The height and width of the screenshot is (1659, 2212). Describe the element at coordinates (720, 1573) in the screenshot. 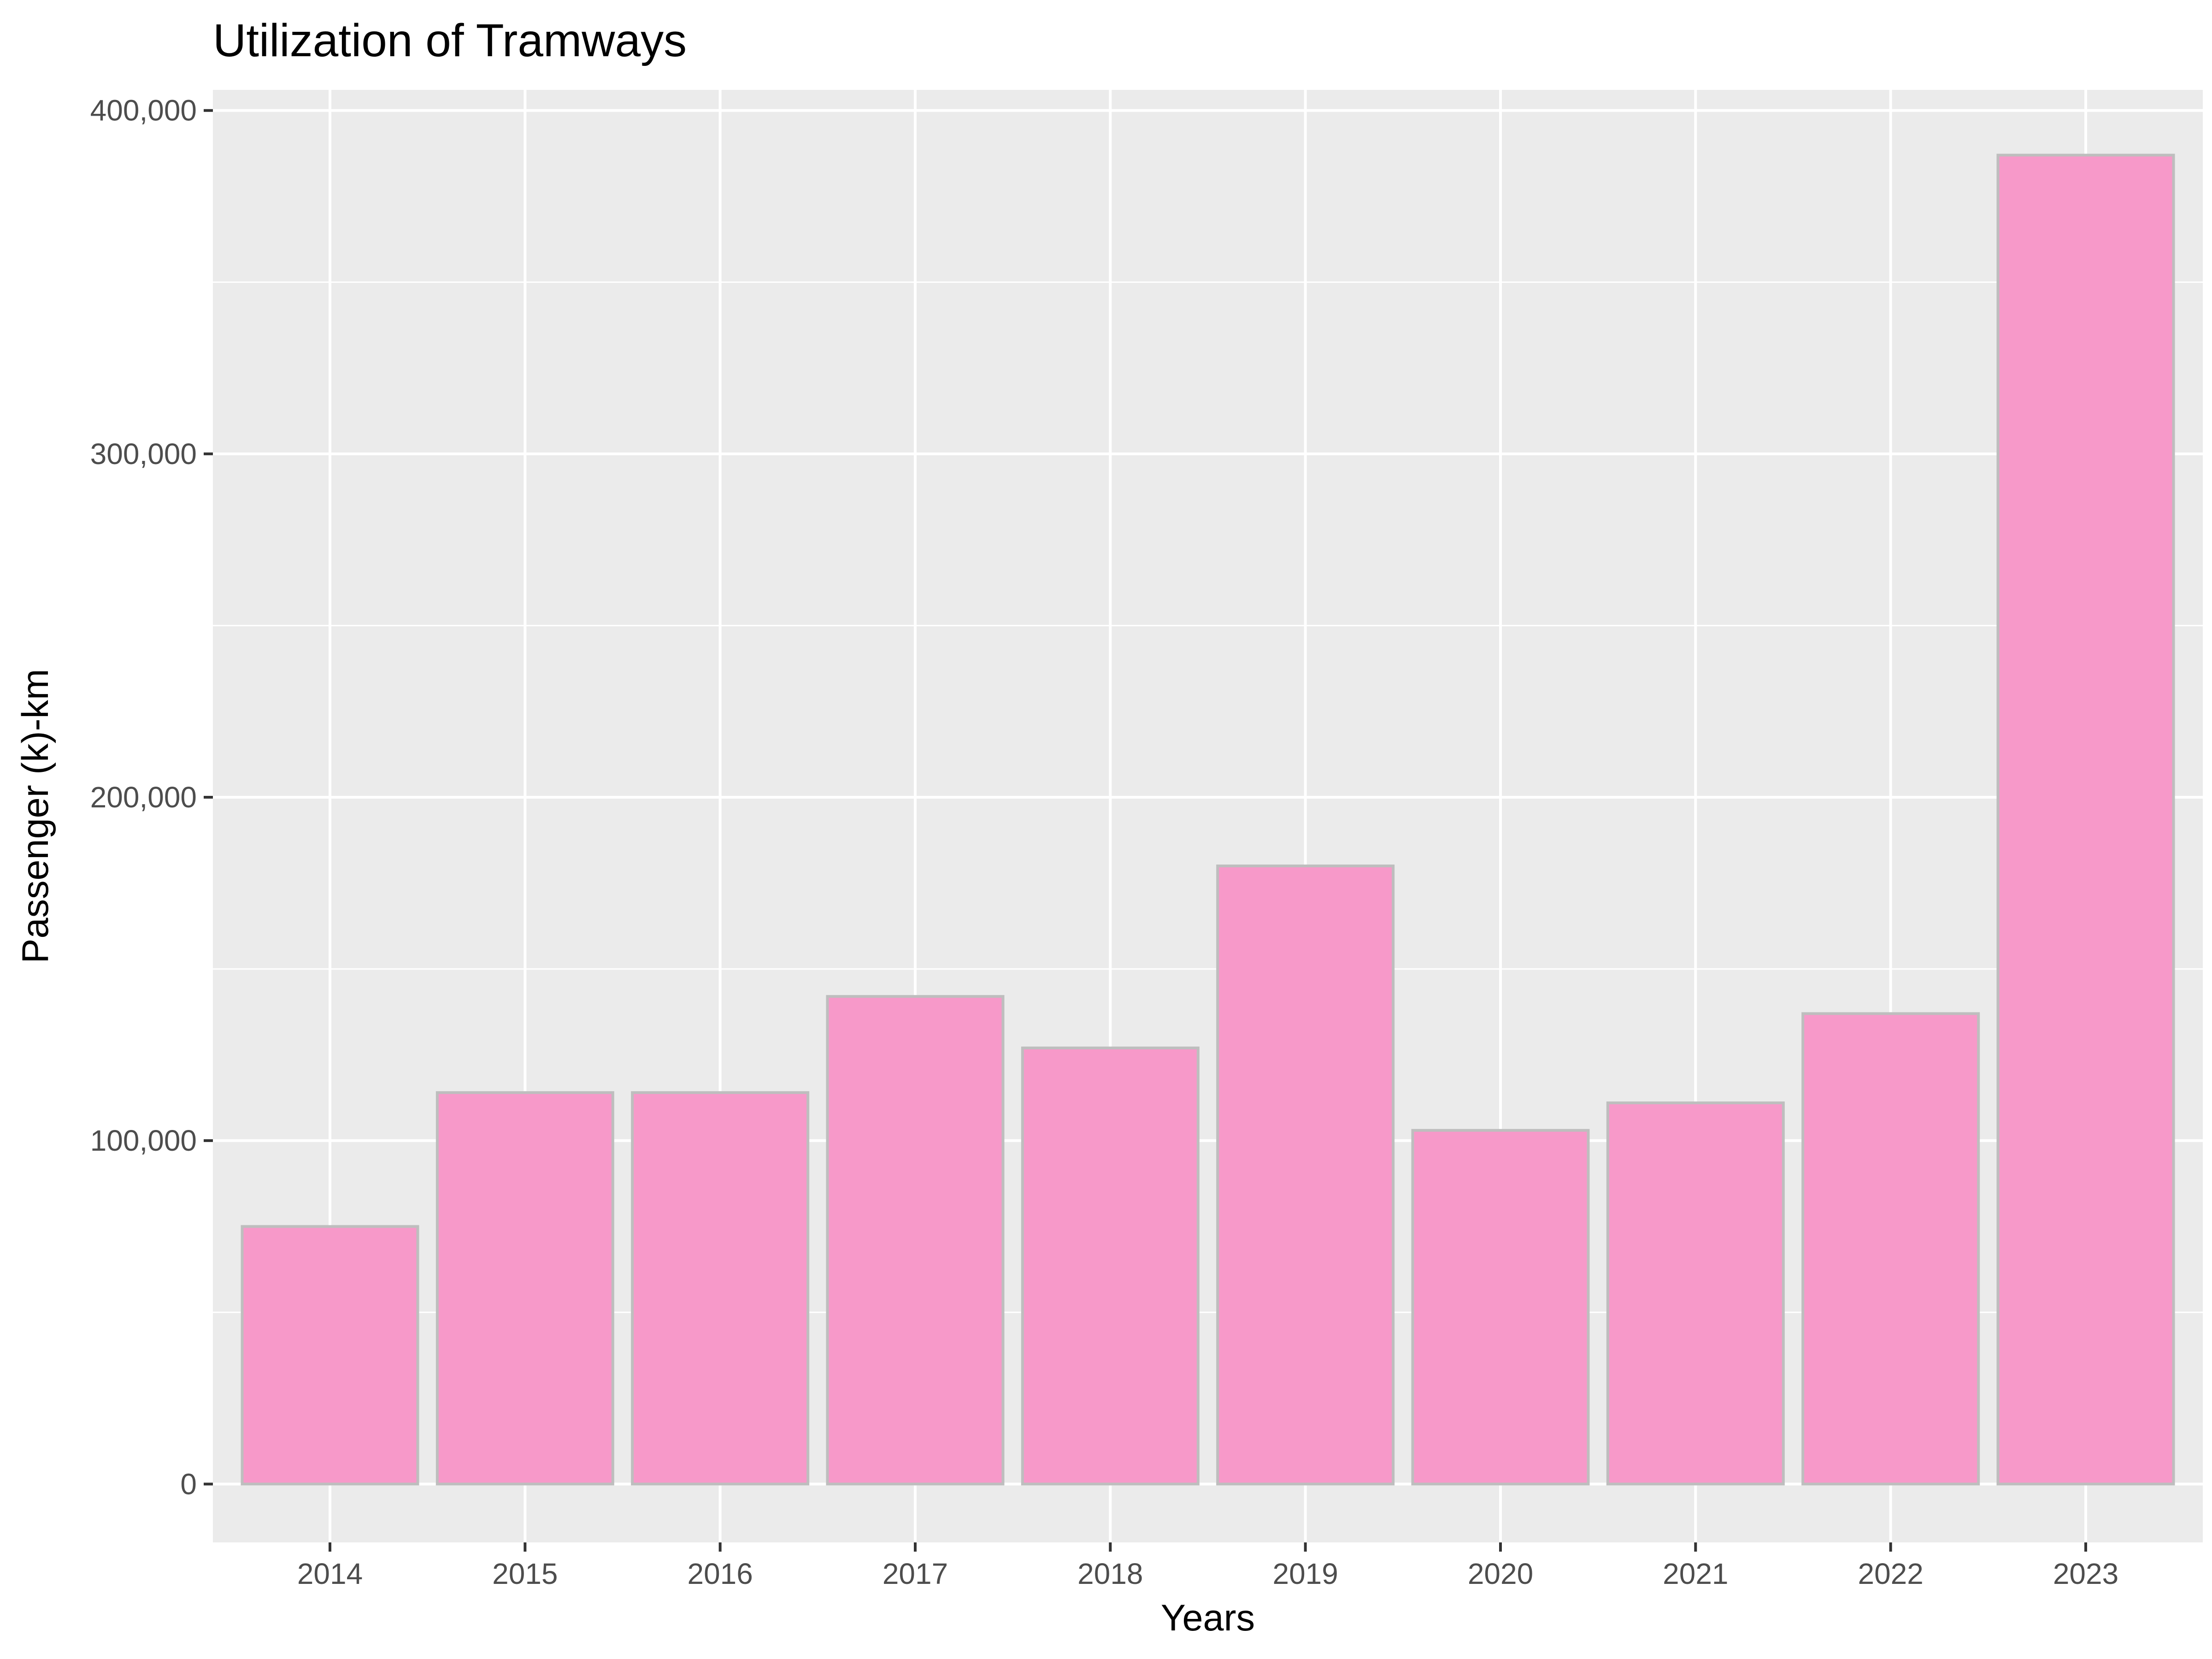

I see `x-tick-label: 2016` at that location.